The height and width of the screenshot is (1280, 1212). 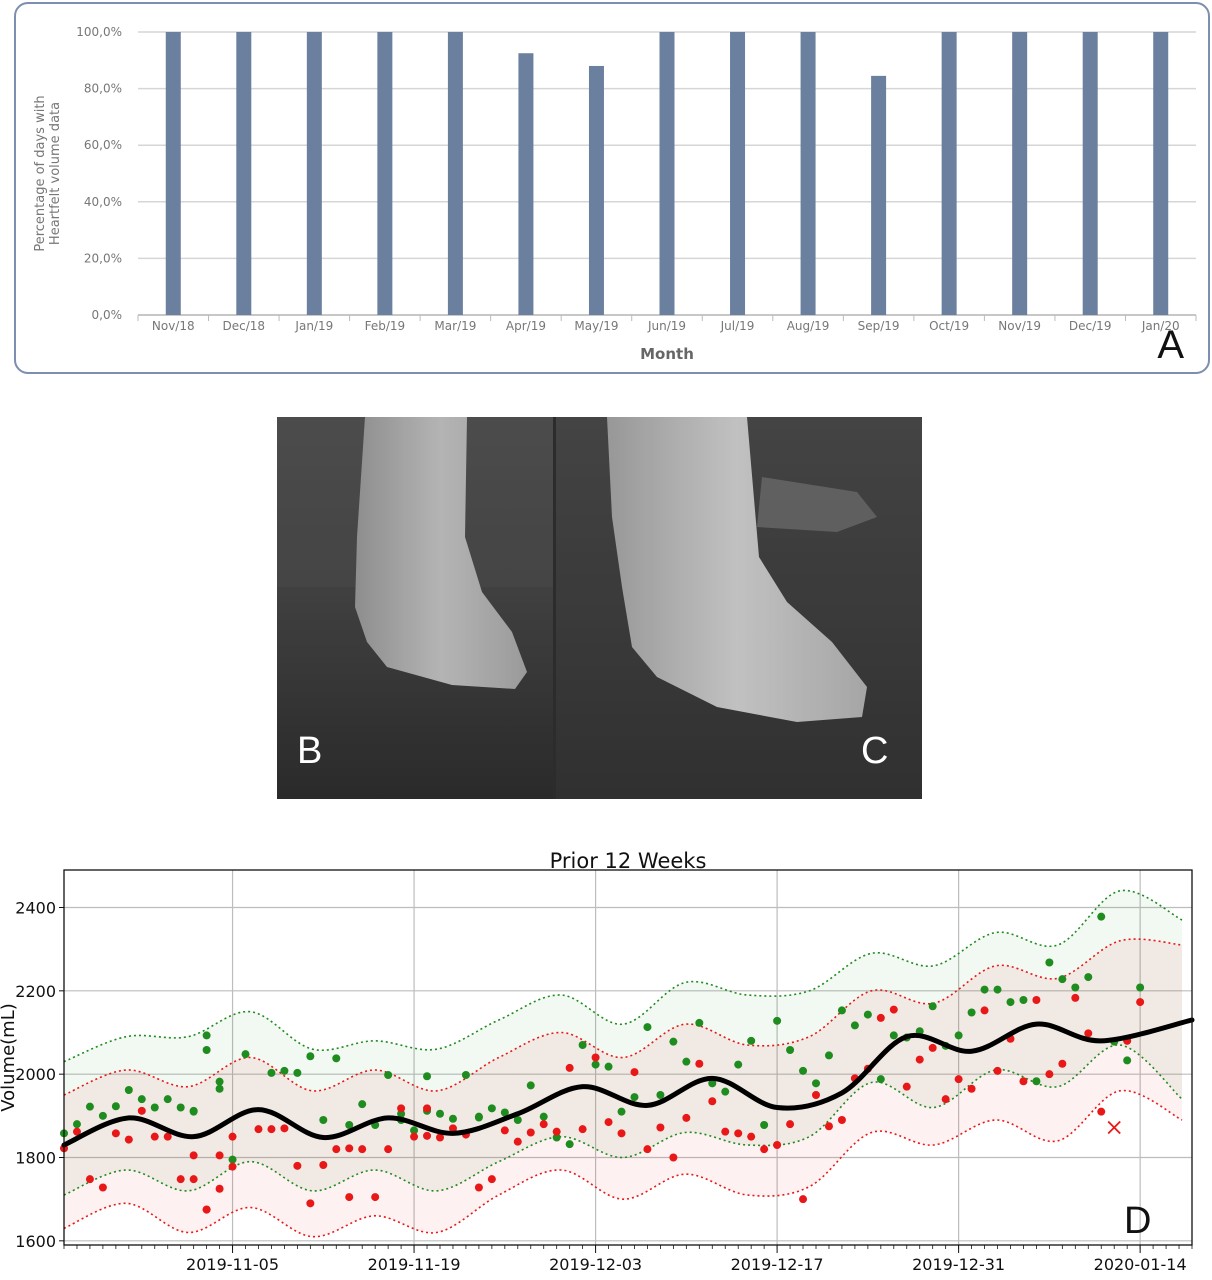 What do you see at coordinates (949, 326) in the screenshot?
I see `x-tick-label: Oct/19` at bounding box center [949, 326].